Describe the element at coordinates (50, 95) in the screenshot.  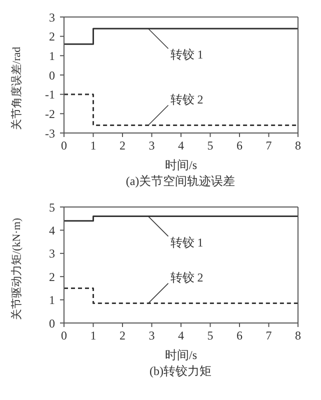
I see `y-tick-label: -1` at that location.